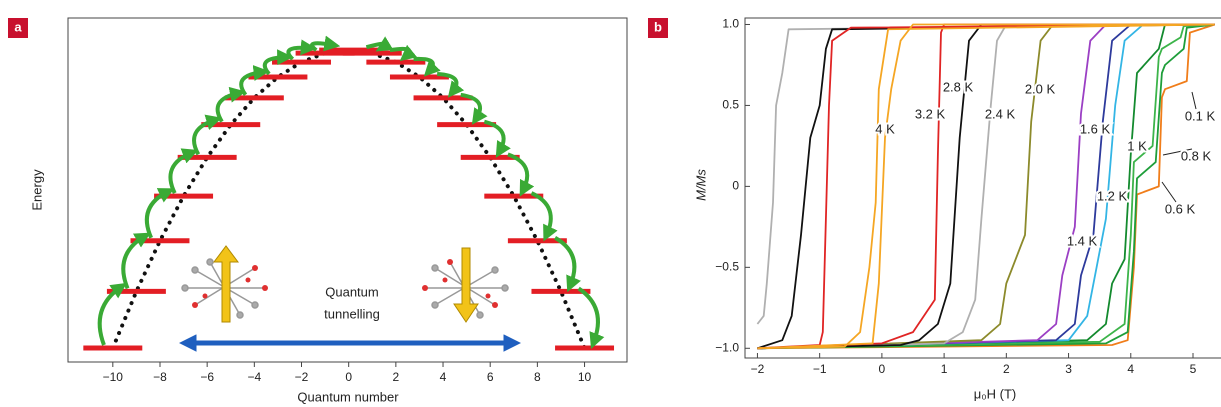 This screenshot has width=1221, height=407. What do you see at coordinates (735, 186) in the screenshot?
I see `y-tick-label: 0` at bounding box center [735, 186].